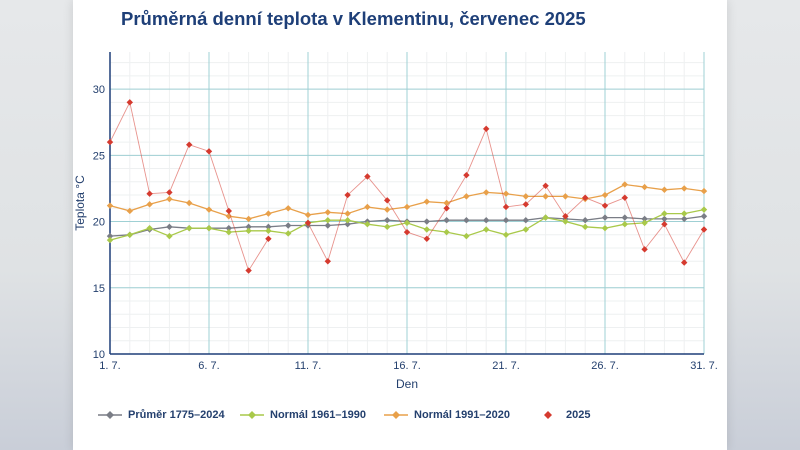  I want to click on x-axis-label: Den, so click(407, 384).